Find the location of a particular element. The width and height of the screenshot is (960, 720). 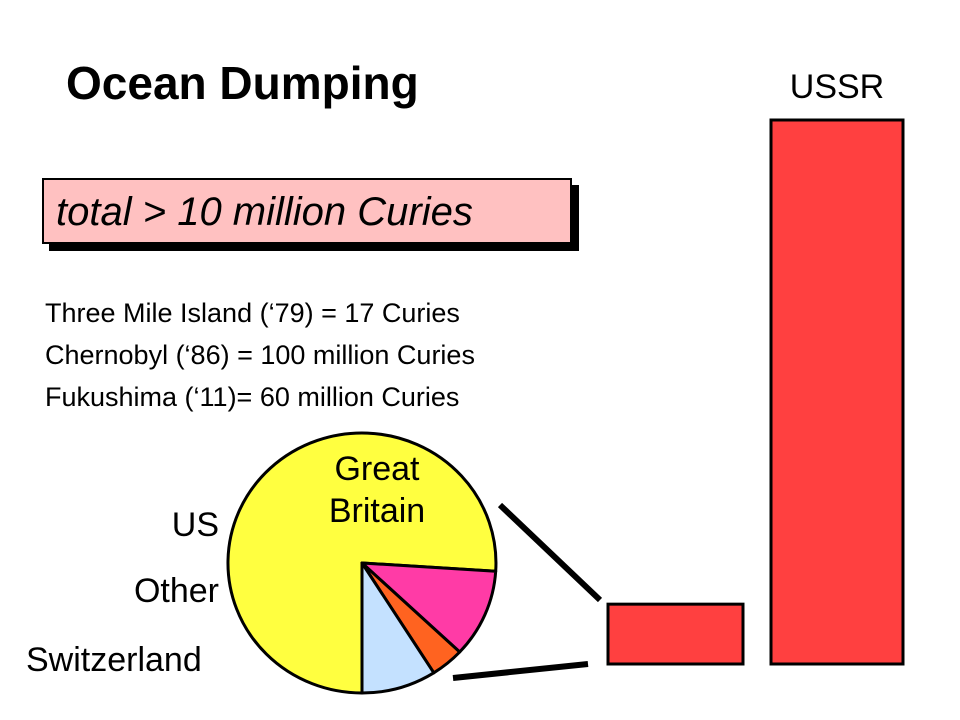

fact-chernobyl: Chernobyl (‘86) = 100 million Curies is located at coordinates (260, 355).